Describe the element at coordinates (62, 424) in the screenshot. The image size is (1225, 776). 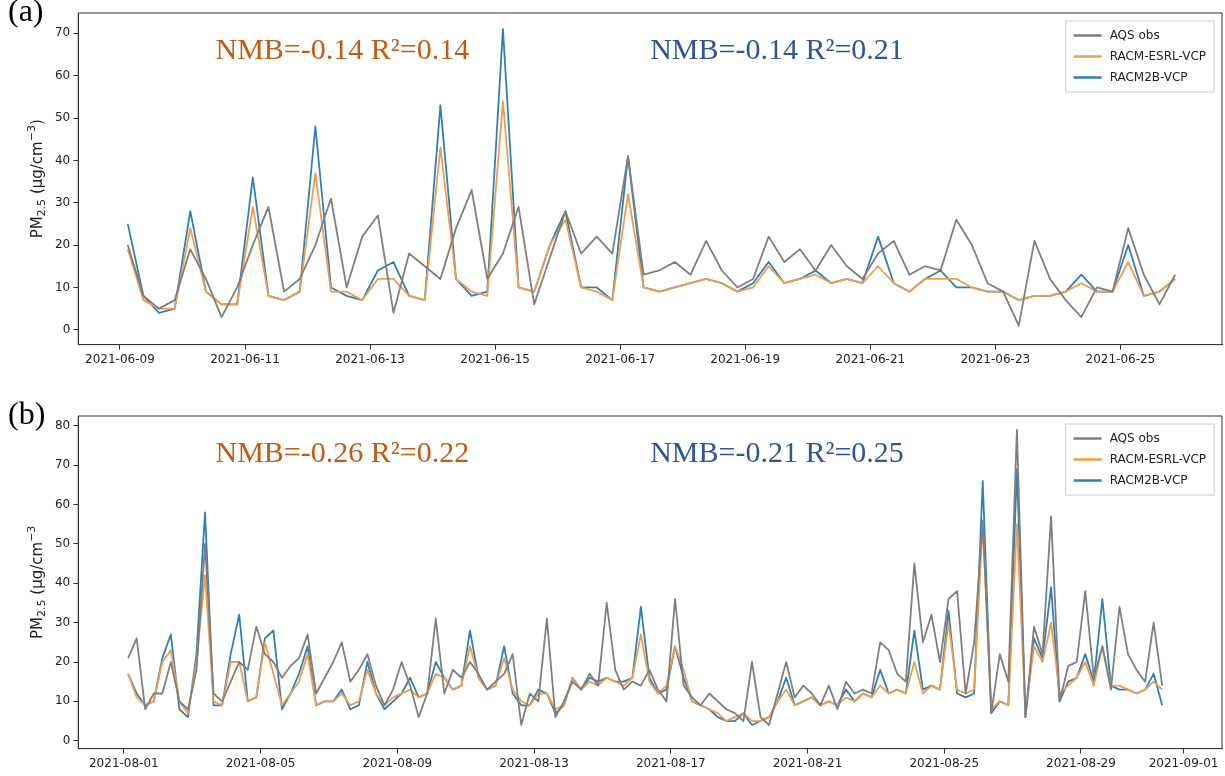
I see `y-tick-label: 80` at that location.